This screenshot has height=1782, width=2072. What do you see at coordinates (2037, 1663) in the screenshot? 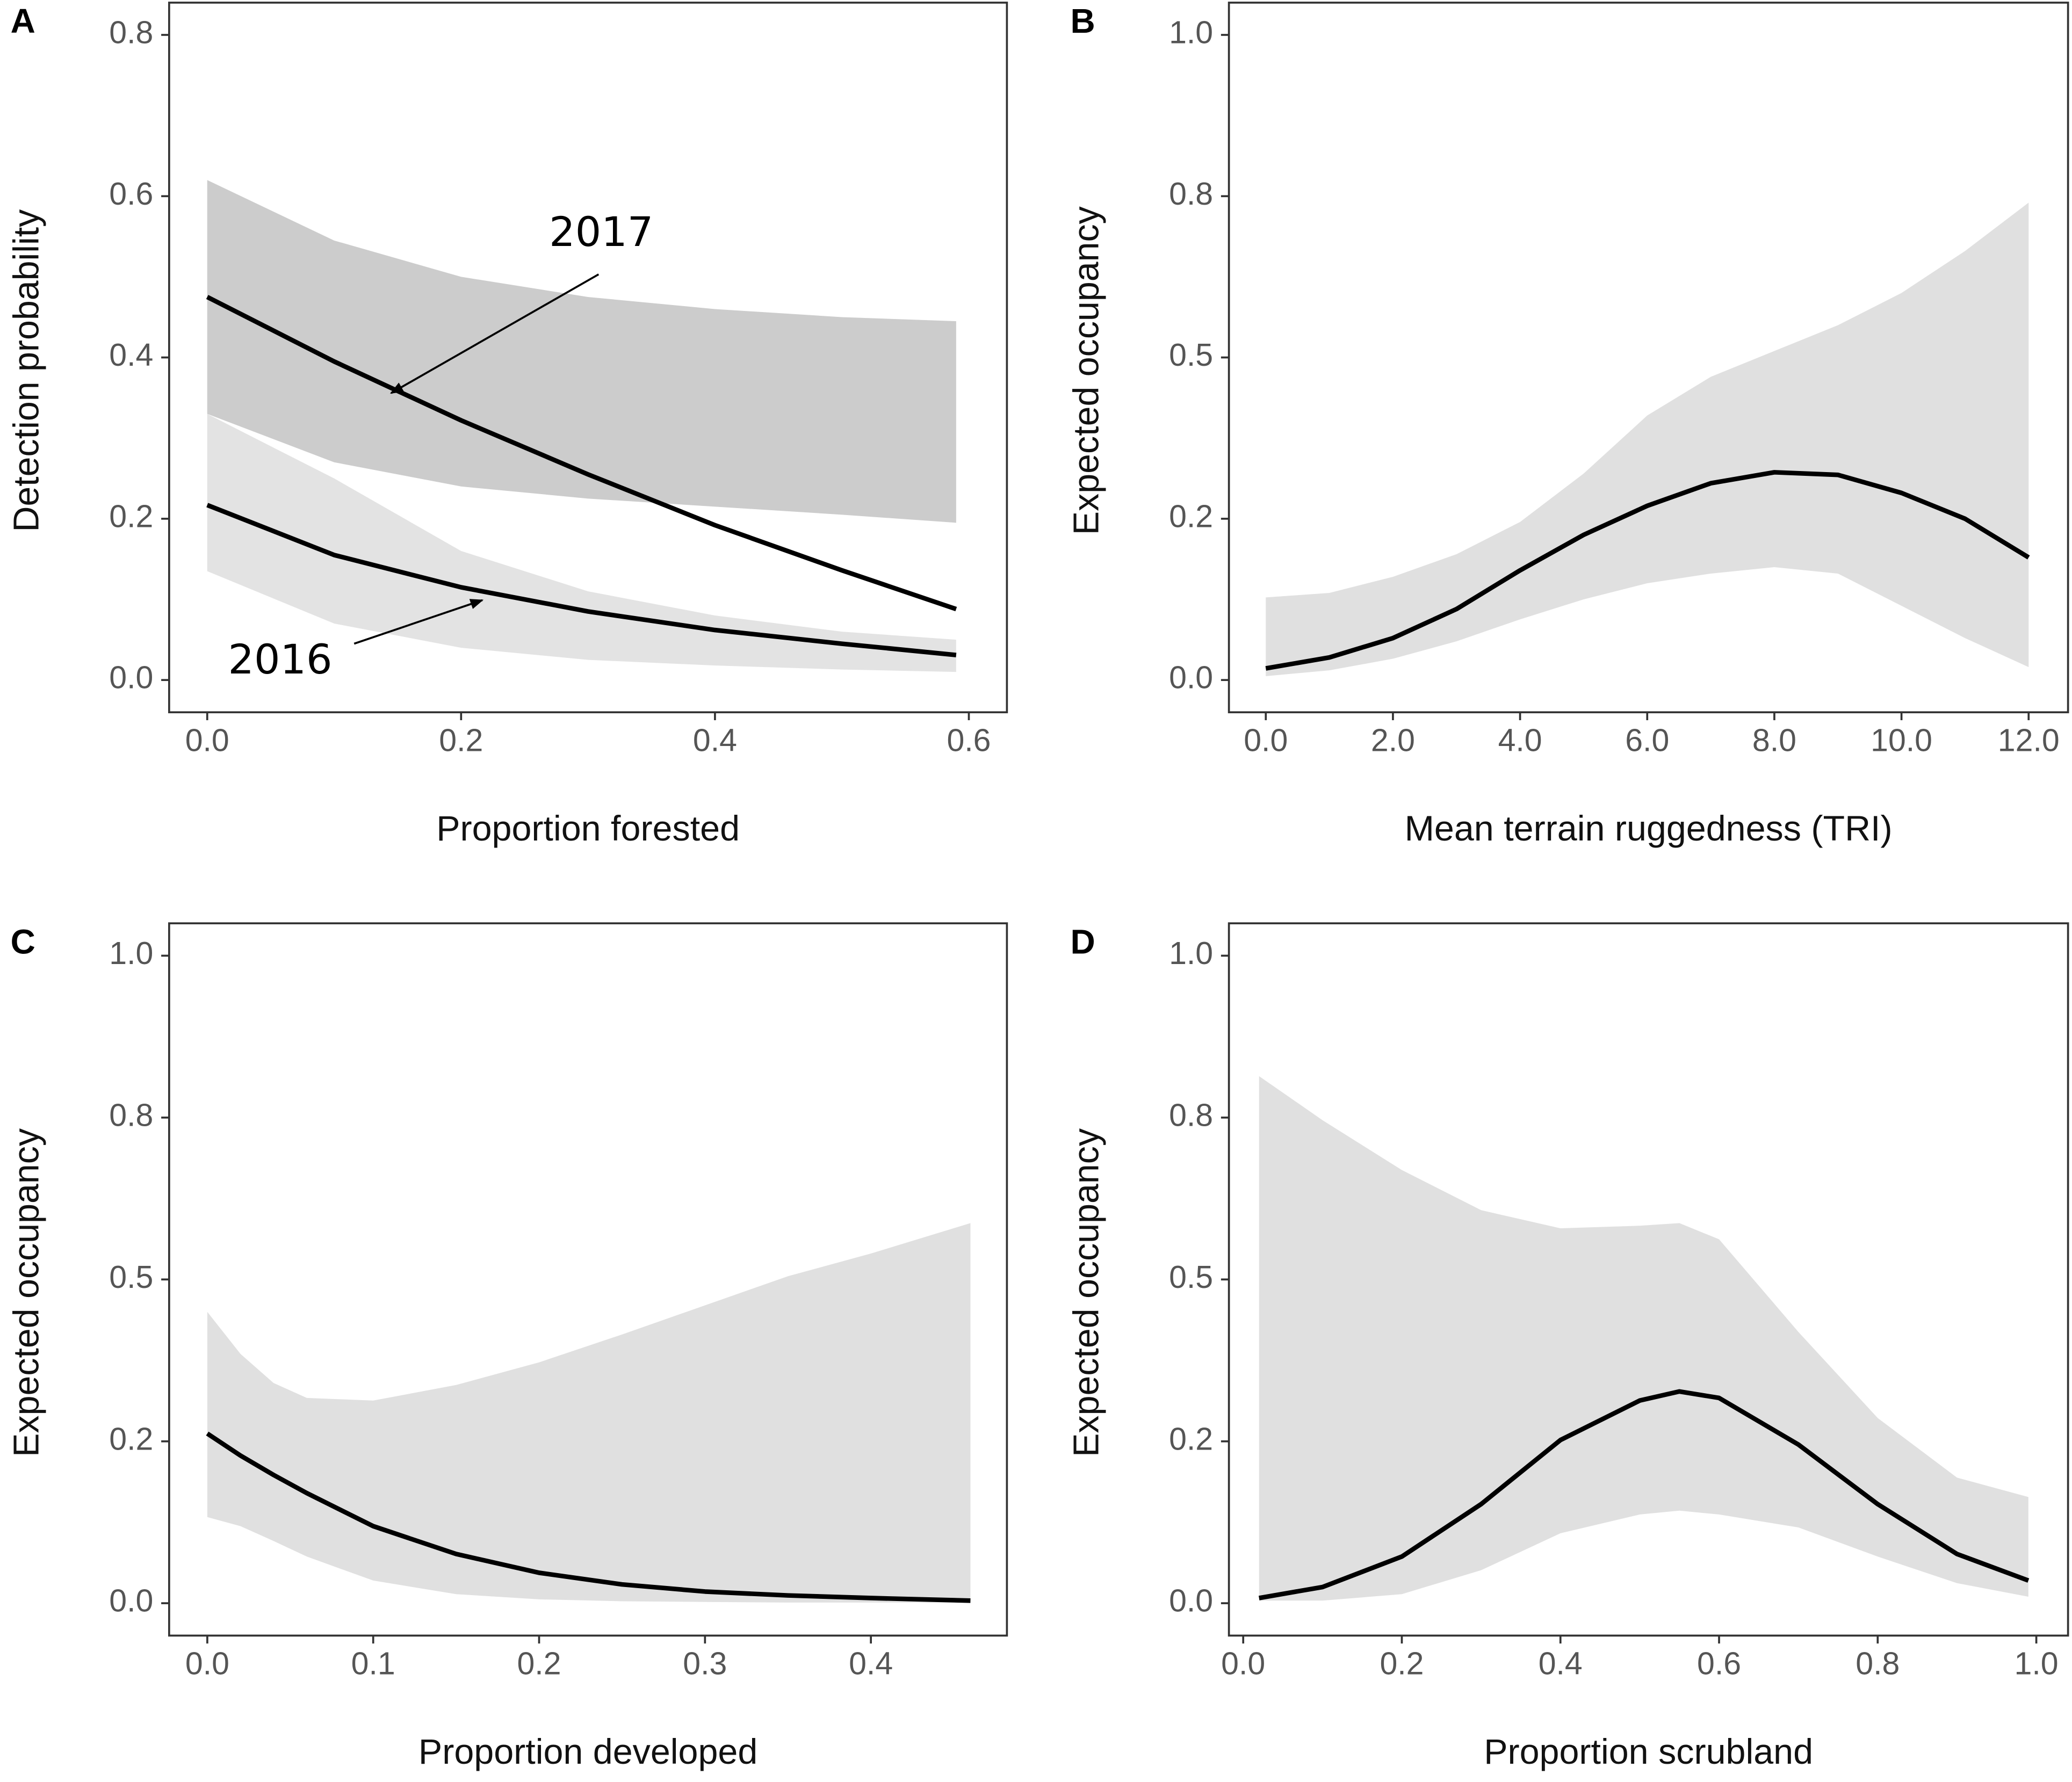
I see `x-tick-label: 1.0` at bounding box center [2037, 1663].